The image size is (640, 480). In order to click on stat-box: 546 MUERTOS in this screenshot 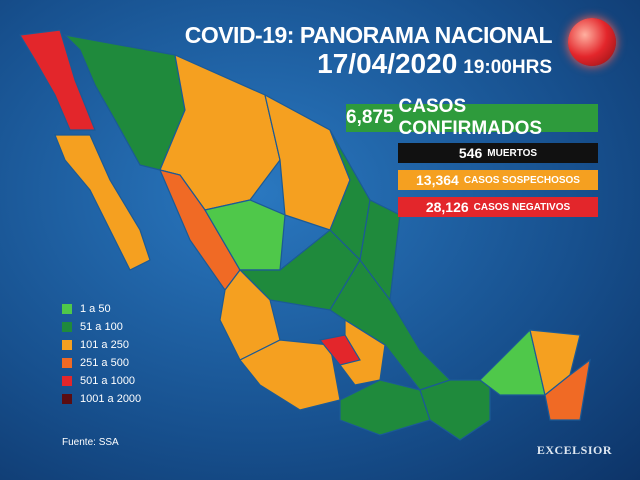, I will do `click(498, 153)`.